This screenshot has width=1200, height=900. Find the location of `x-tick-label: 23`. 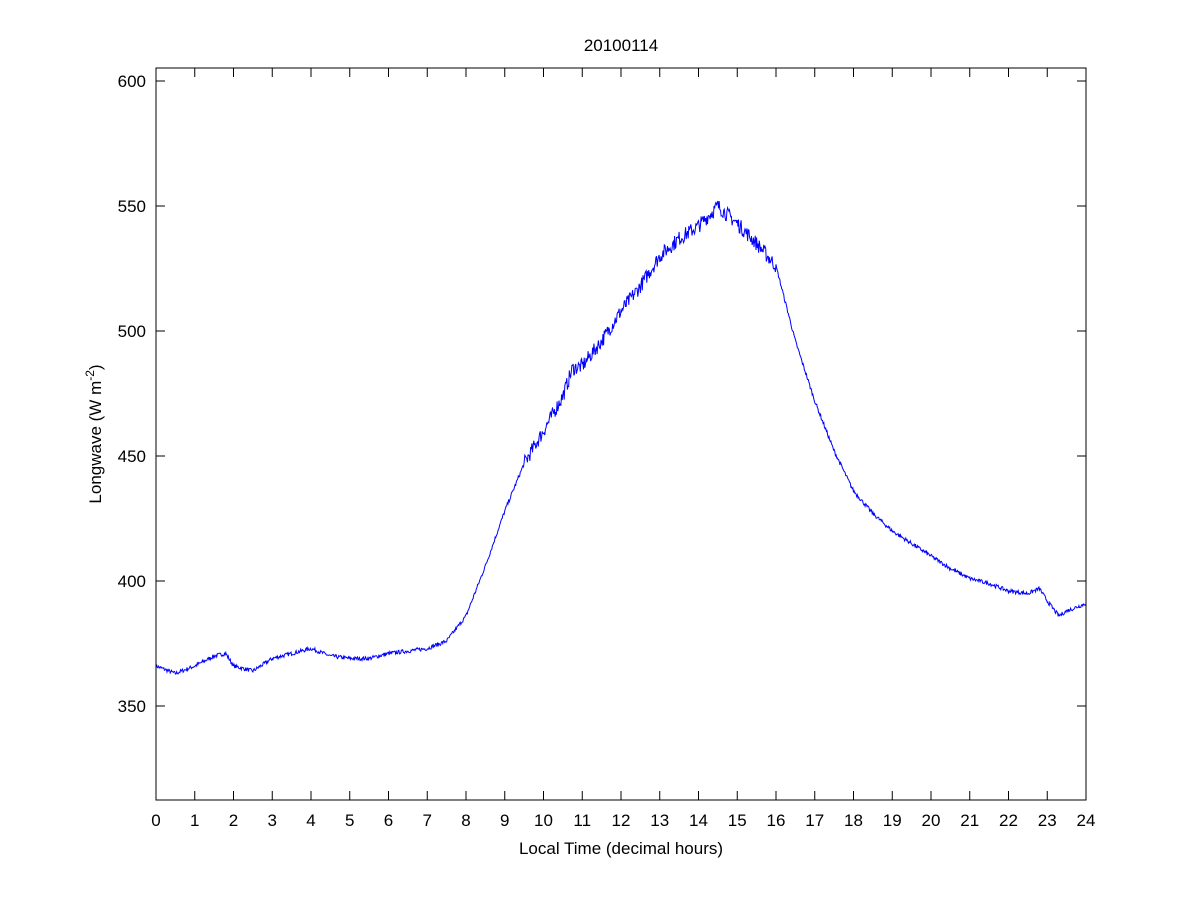

x-tick-label: 23 is located at coordinates (1047, 820).